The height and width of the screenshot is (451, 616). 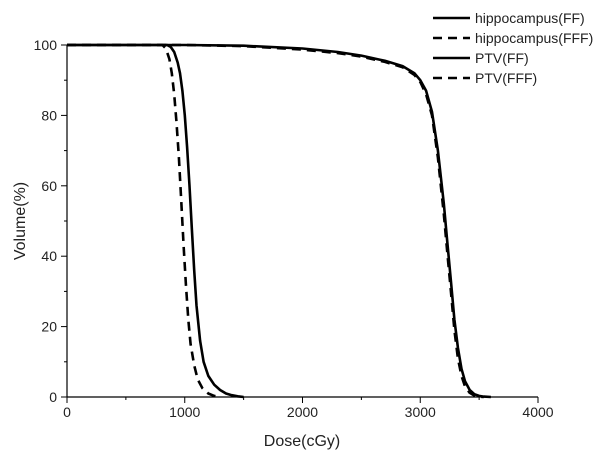 I want to click on y-tick-label: 60, so click(x=49, y=186).